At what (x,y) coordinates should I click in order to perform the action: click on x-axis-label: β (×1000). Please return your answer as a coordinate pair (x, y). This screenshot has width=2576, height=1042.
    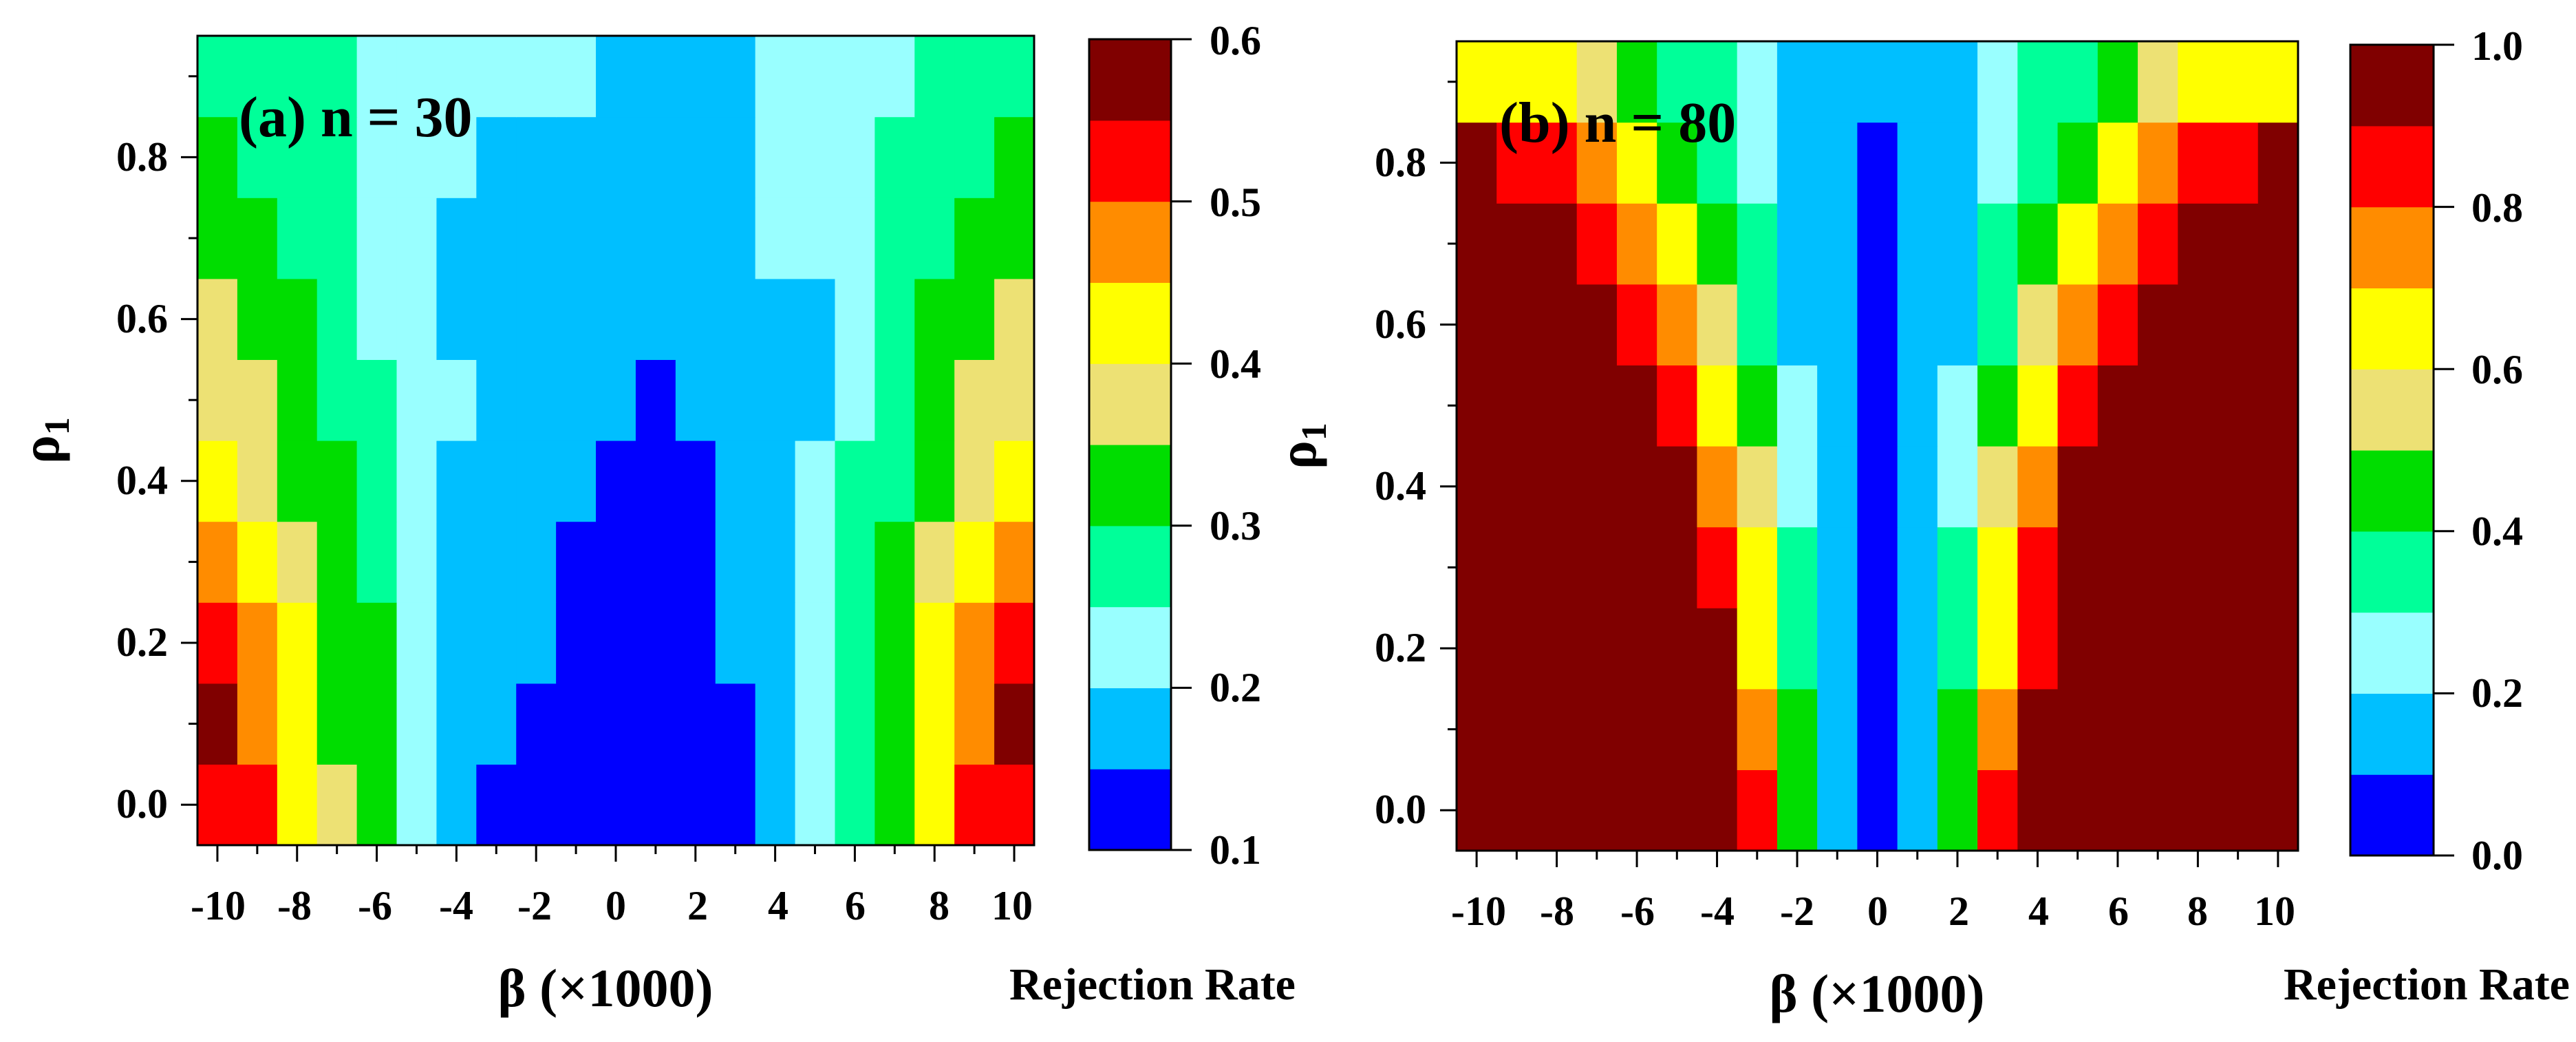
    Looking at the image, I should click on (1877, 993).